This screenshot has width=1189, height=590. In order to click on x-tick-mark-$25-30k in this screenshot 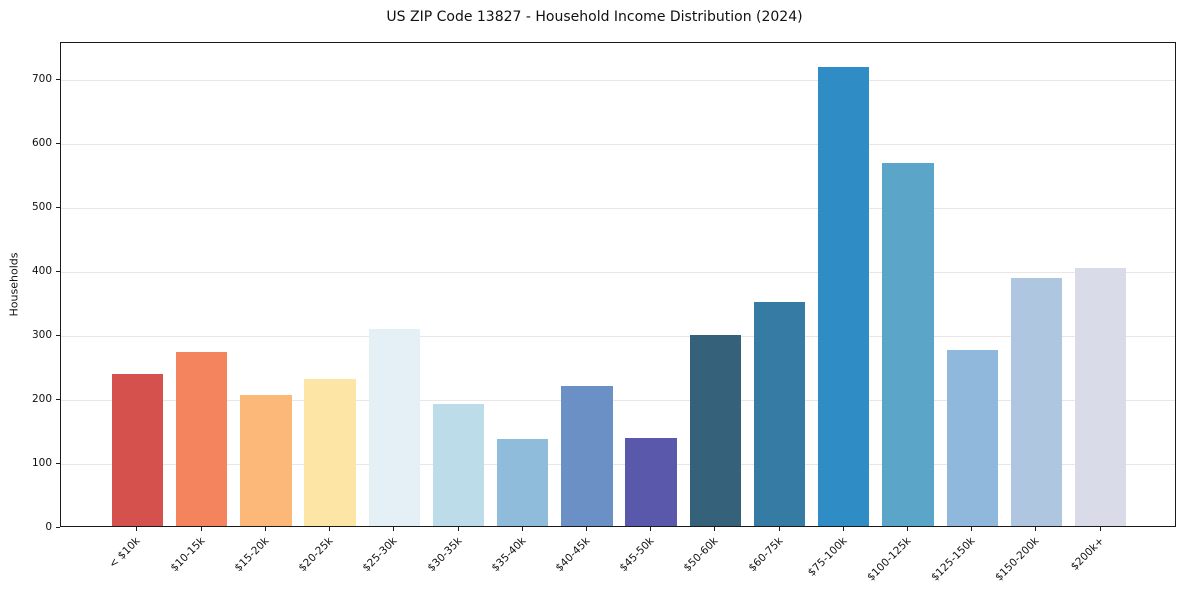, I will do `click(394, 529)`.